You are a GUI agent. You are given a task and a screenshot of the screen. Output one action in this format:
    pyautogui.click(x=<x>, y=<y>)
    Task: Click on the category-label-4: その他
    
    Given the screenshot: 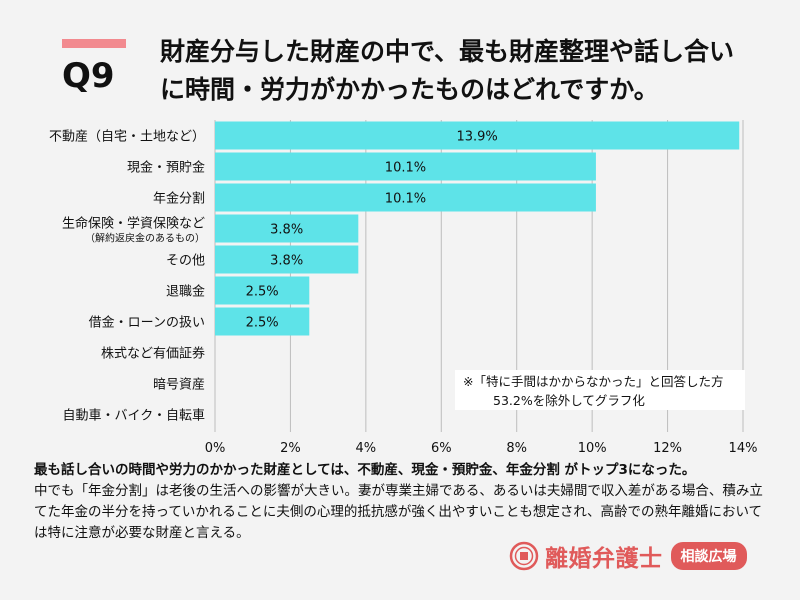 What is the action you would take?
    pyautogui.click(x=185, y=261)
    